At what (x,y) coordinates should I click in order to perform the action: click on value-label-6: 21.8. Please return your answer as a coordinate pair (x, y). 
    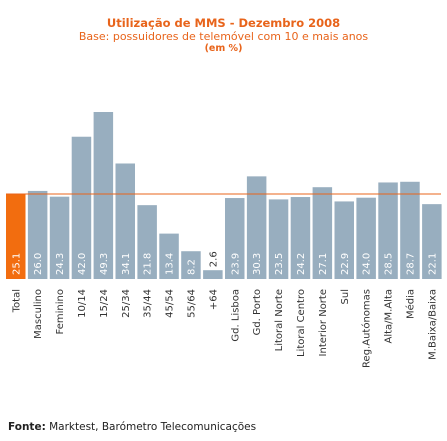
    Looking at the image, I should click on (148, 264).